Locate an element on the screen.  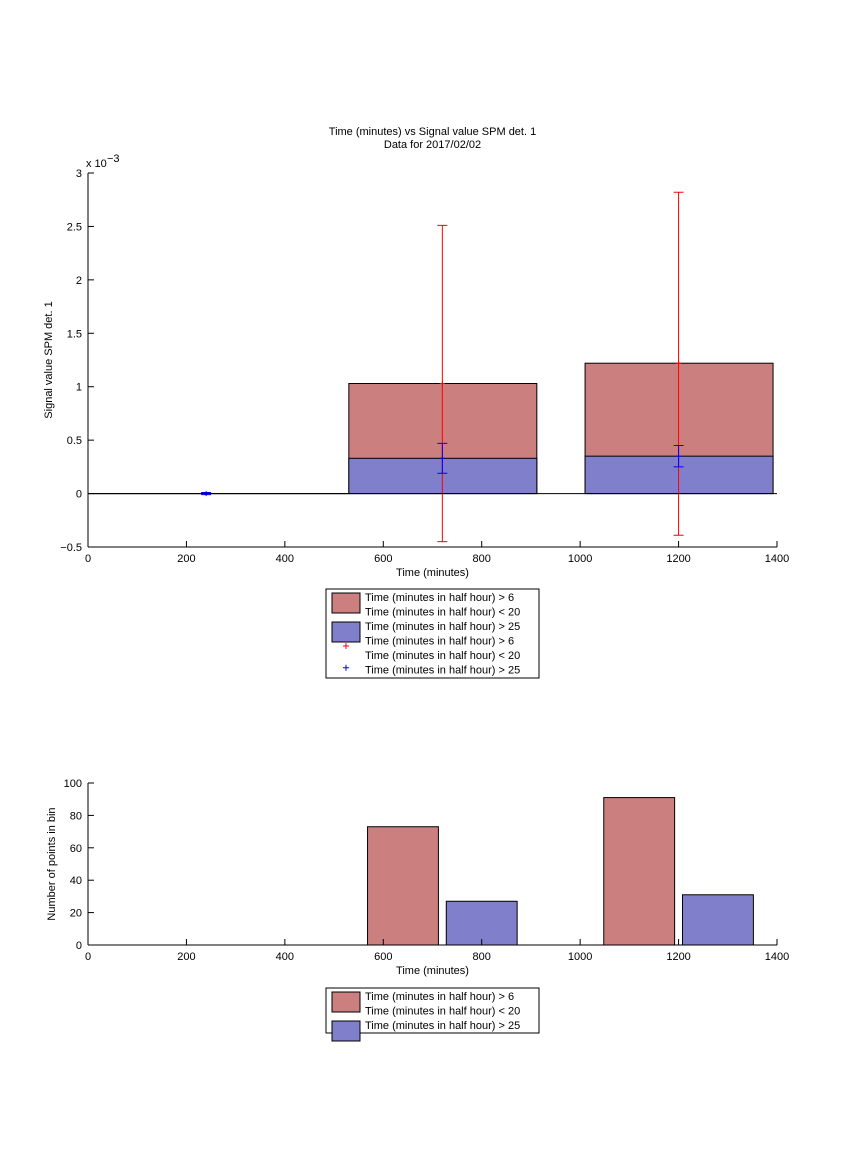
y-multiplier-exponent: −3 is located at coordinates (113, 159).